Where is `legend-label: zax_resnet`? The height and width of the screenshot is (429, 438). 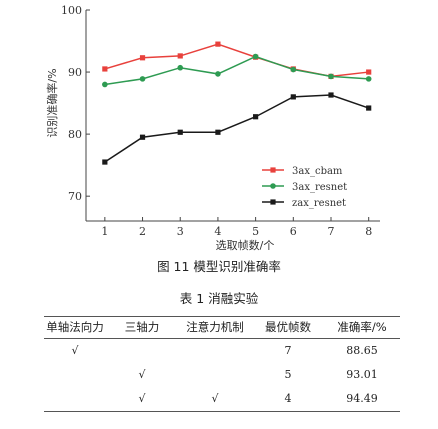 legend-label: zax_resnet is located at coordinates (319, 203).